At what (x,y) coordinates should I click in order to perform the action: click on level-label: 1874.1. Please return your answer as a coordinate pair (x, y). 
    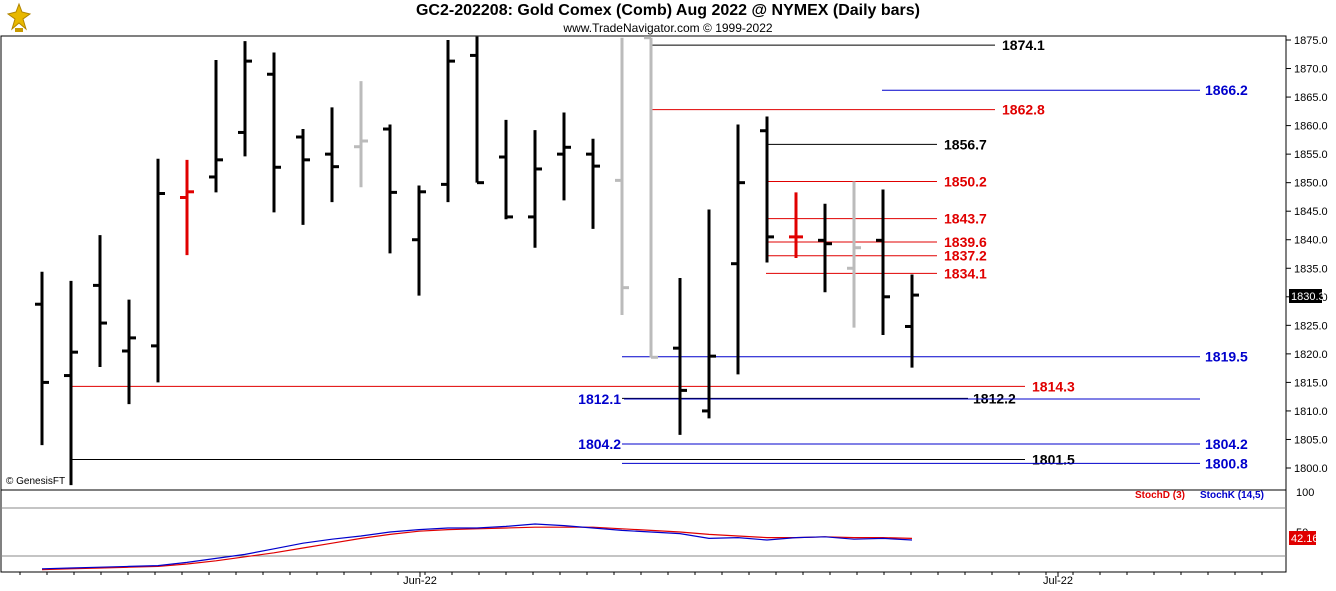
    Looking at the image, I should click on (1023, 45).